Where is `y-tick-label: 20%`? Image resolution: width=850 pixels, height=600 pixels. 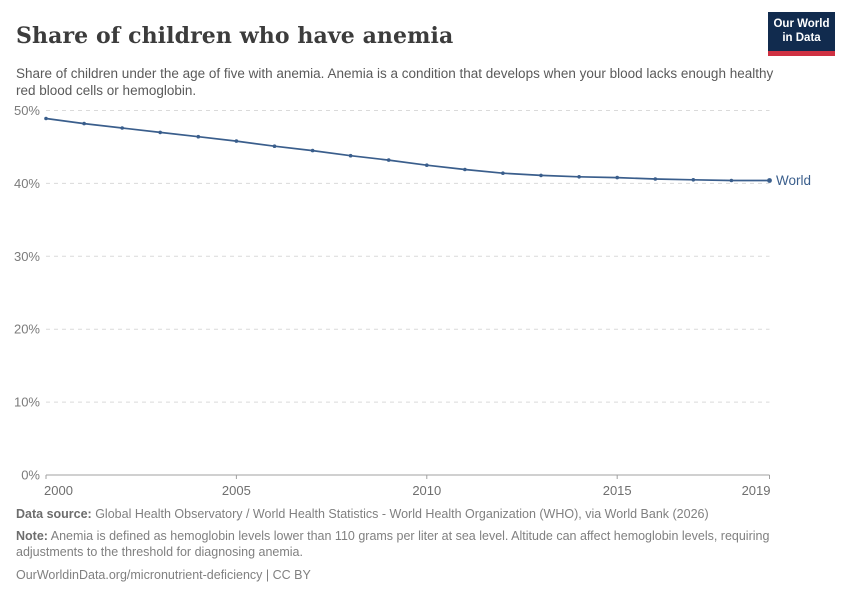
y-tick-label: 20% is located at coordinates (27, 329).